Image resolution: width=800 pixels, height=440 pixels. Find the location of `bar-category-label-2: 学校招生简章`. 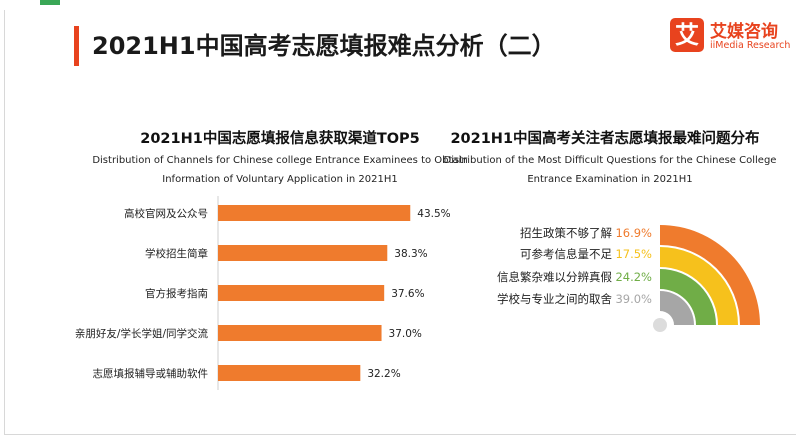

bar-category-label-2: 学校招生简章 is located at coordinates (176, 253).